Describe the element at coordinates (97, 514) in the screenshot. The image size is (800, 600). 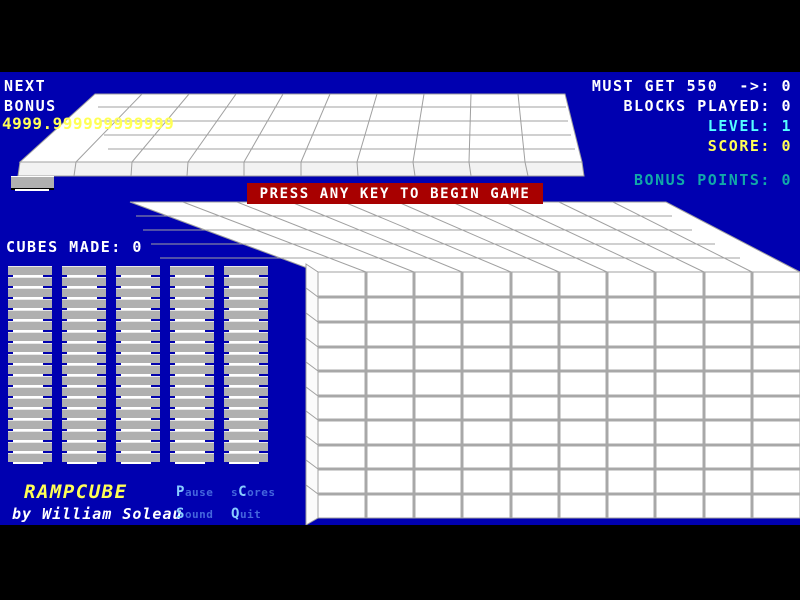
I see `game-author: by William Soleau` at that location.